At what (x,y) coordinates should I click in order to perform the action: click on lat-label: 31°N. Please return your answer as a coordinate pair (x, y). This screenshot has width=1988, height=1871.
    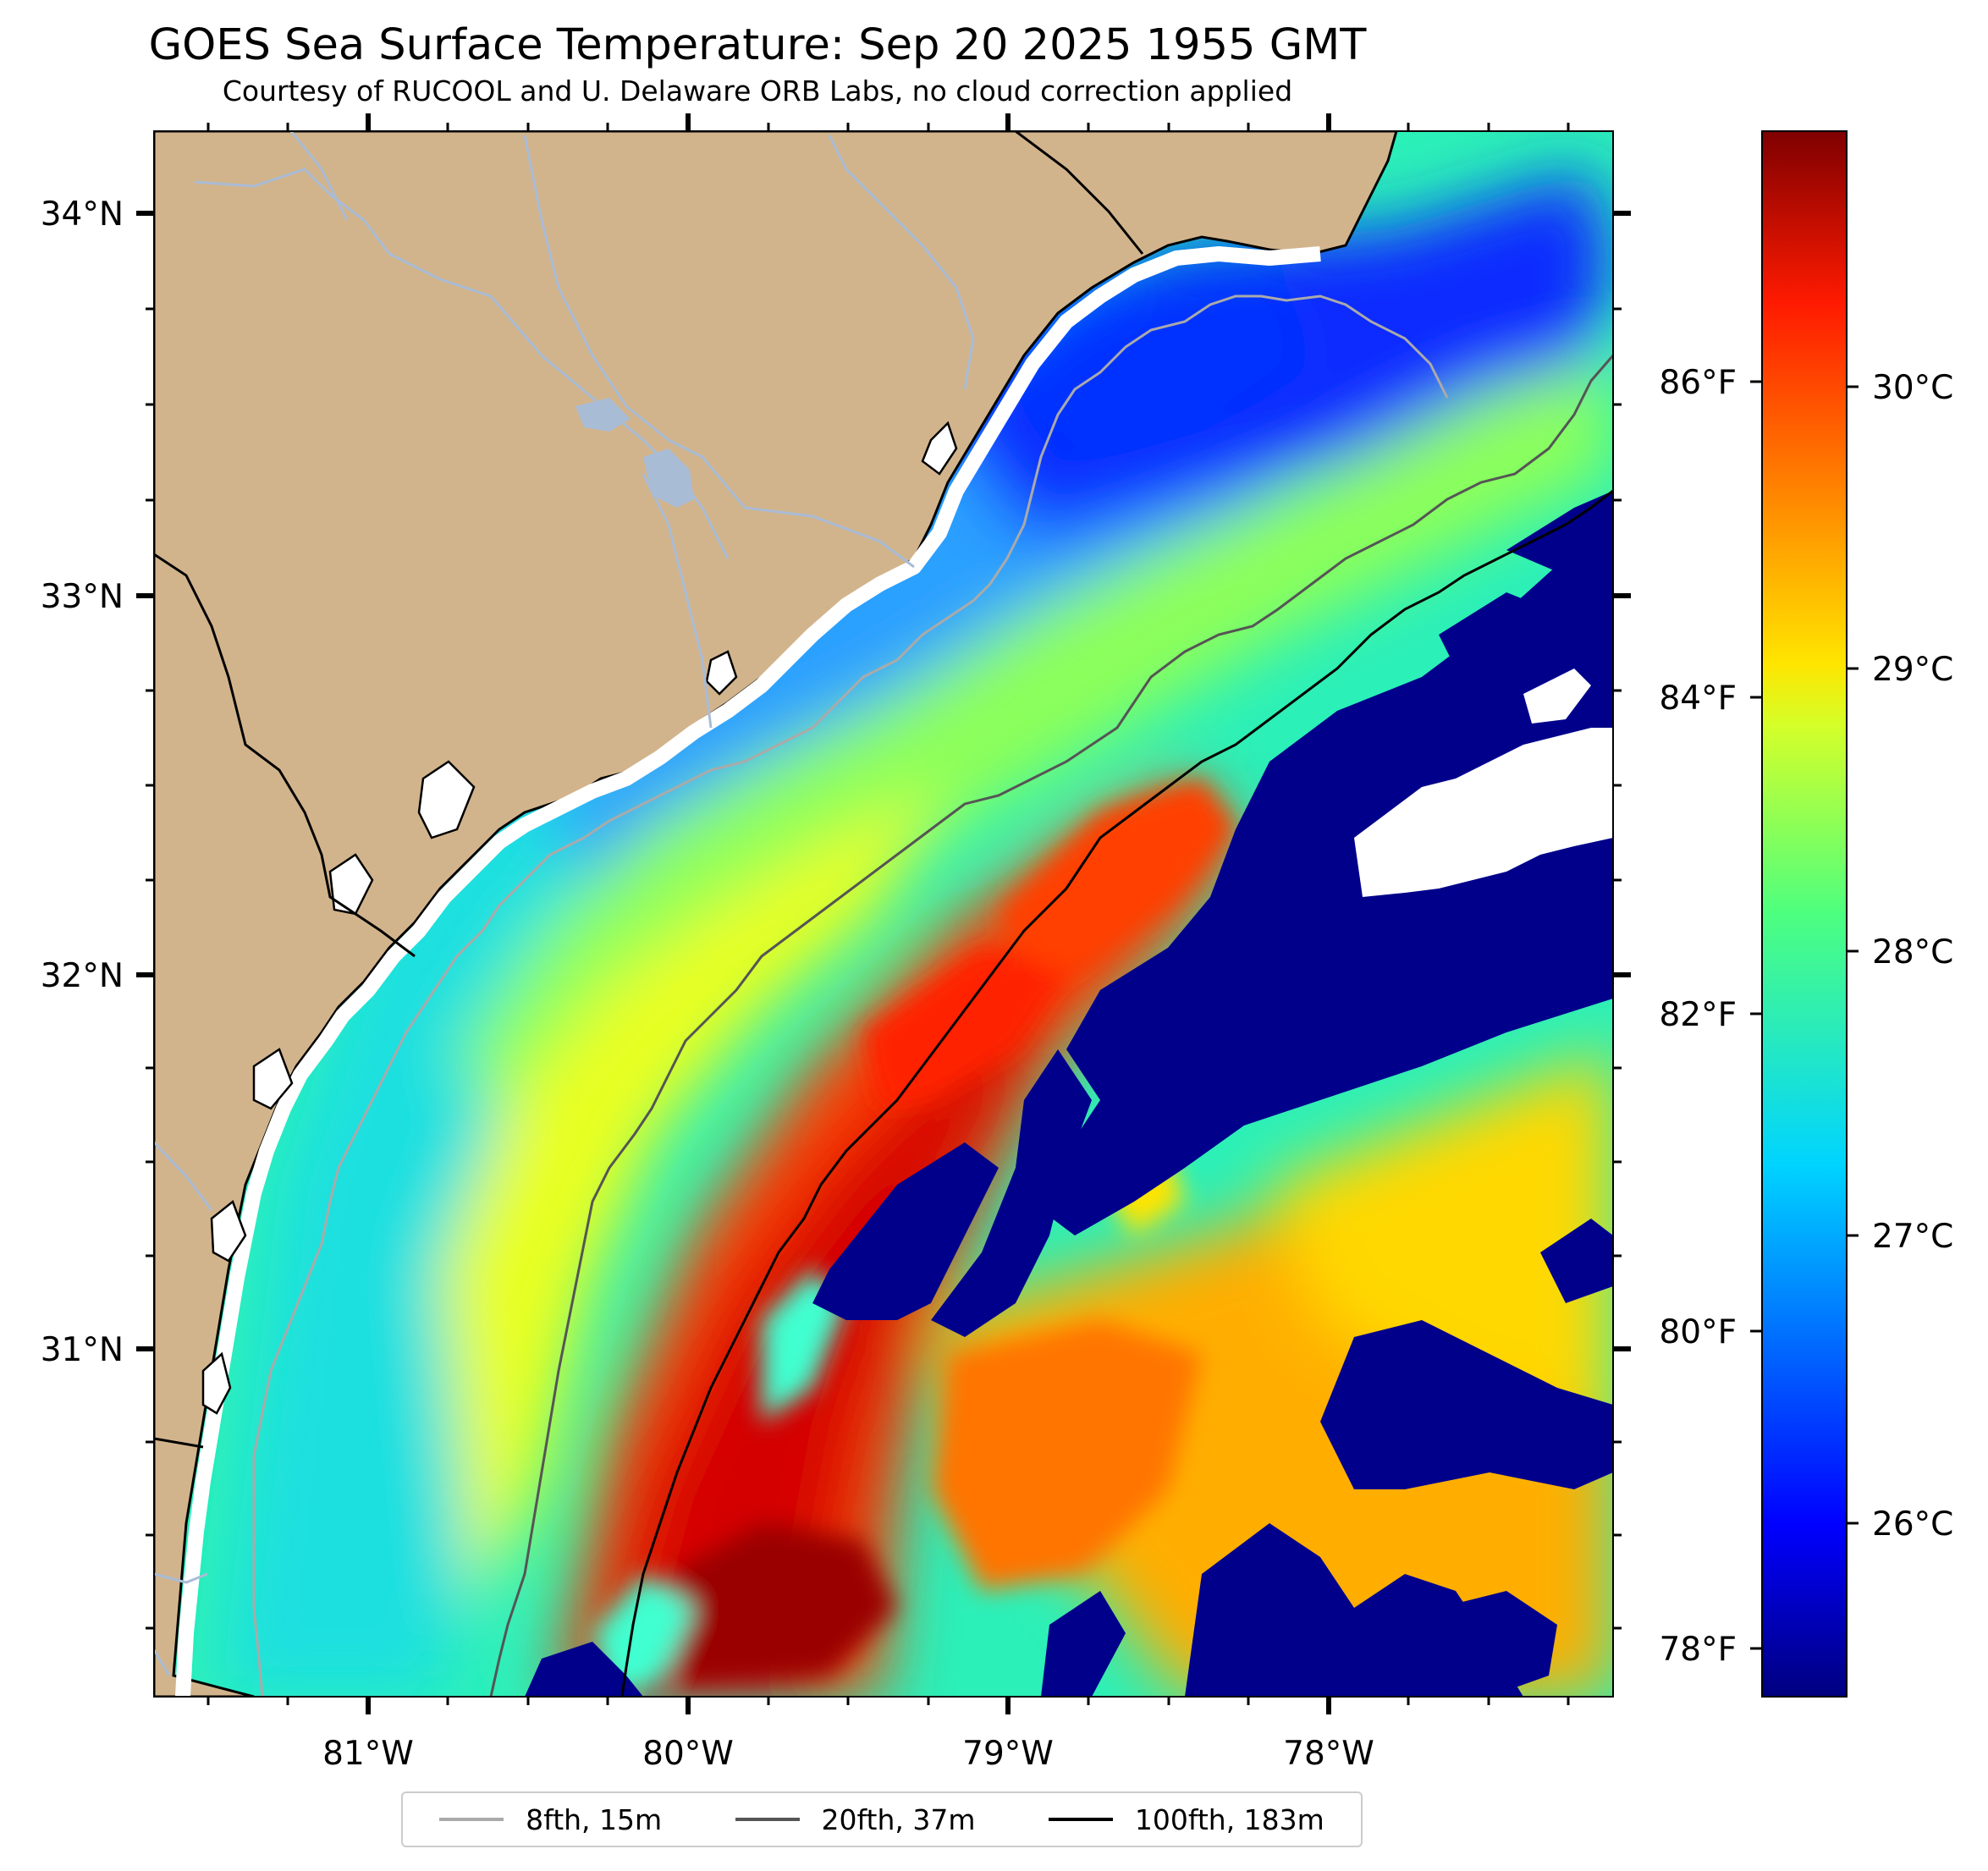
    Looking at the image, I should click on (82, 1350).